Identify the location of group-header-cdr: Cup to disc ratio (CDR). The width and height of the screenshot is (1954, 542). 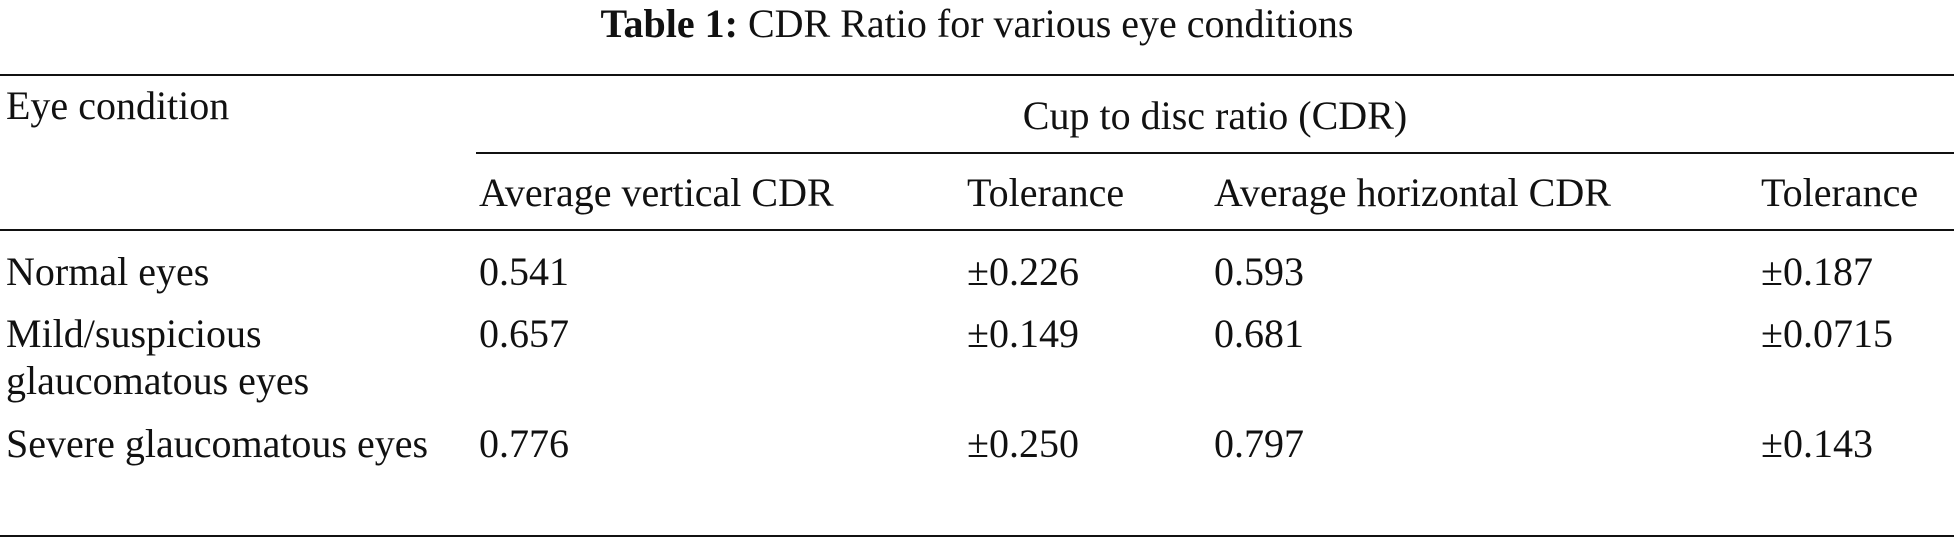
(1215, 115).